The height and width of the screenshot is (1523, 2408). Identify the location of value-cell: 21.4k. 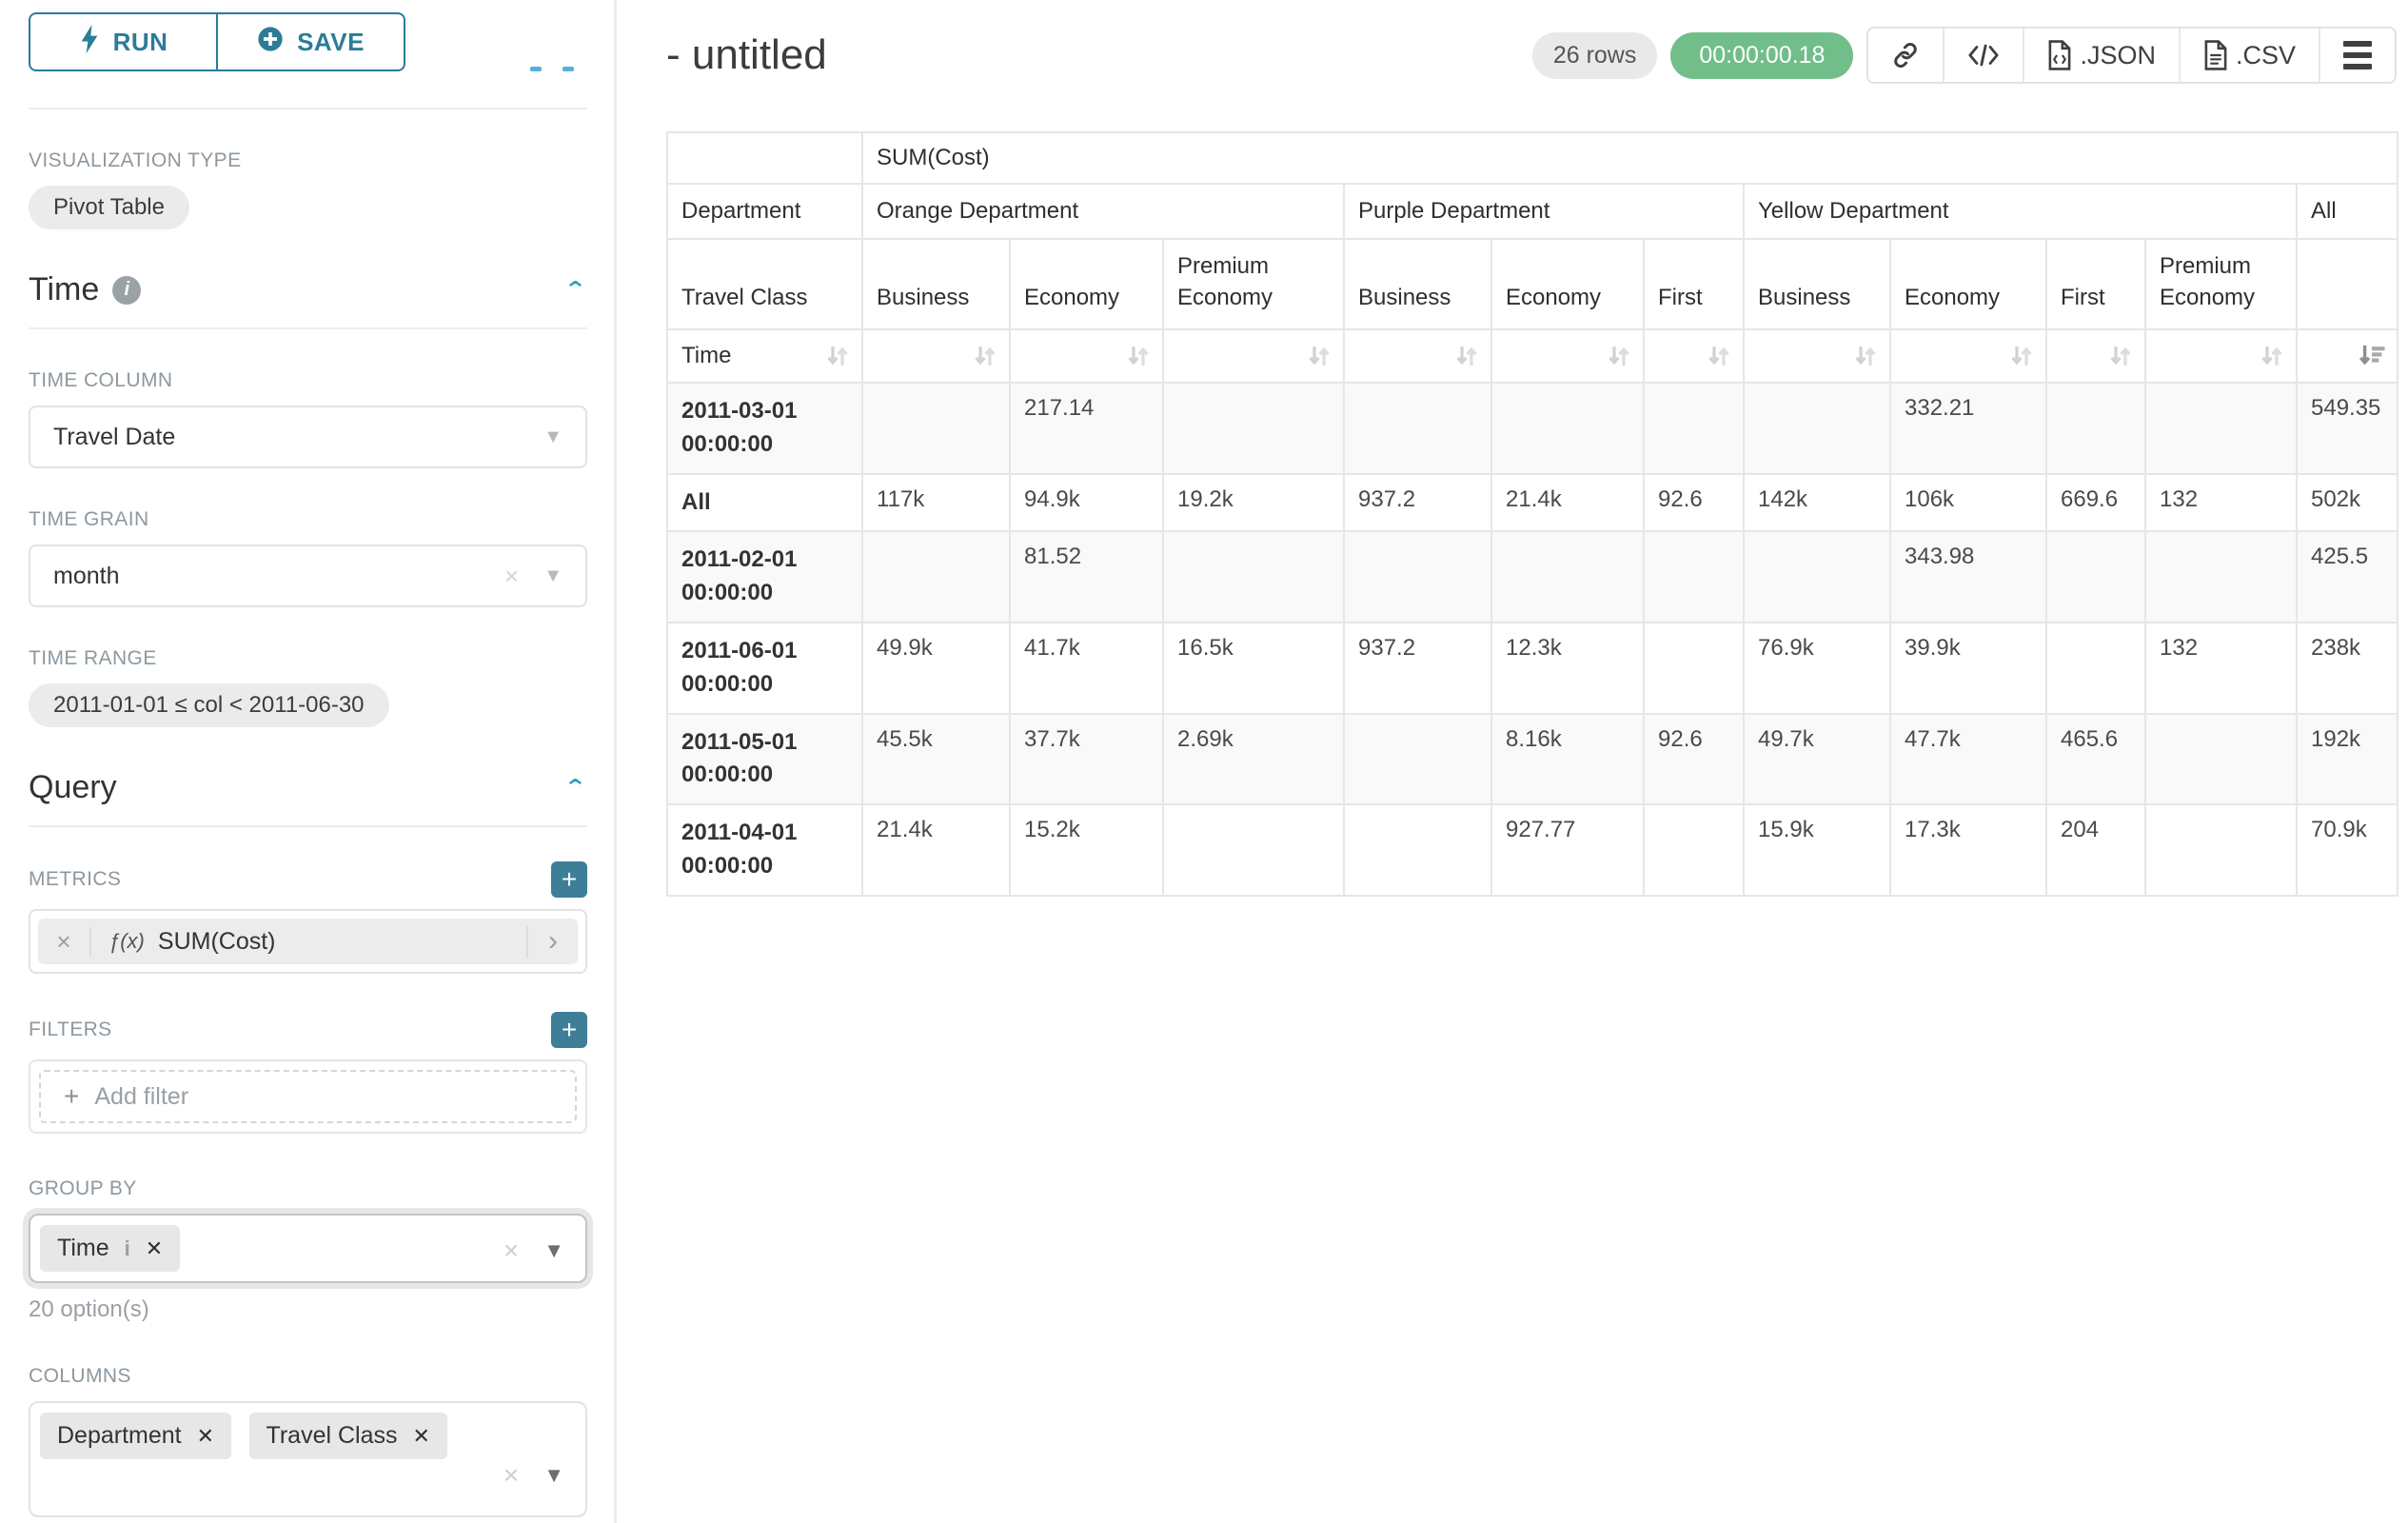
(936, 850).